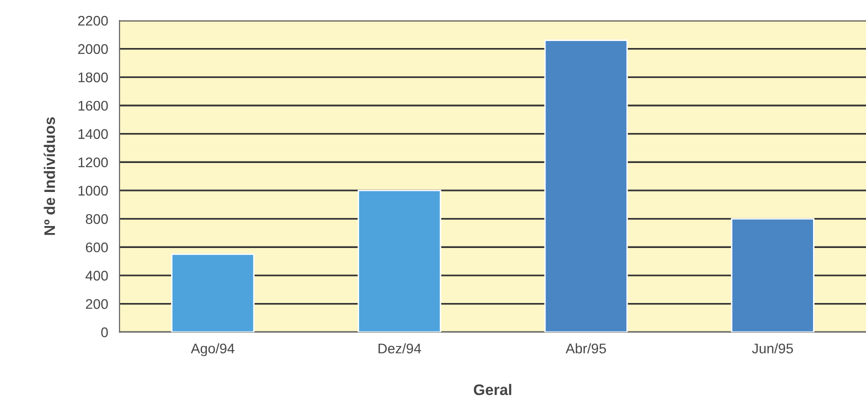 The height and width of the screenshot is (410, 866). What do you see at coordinates (93, 191) in the screenshot?
I see `y-tick-label: 1000` at bounding box center [93, 191].